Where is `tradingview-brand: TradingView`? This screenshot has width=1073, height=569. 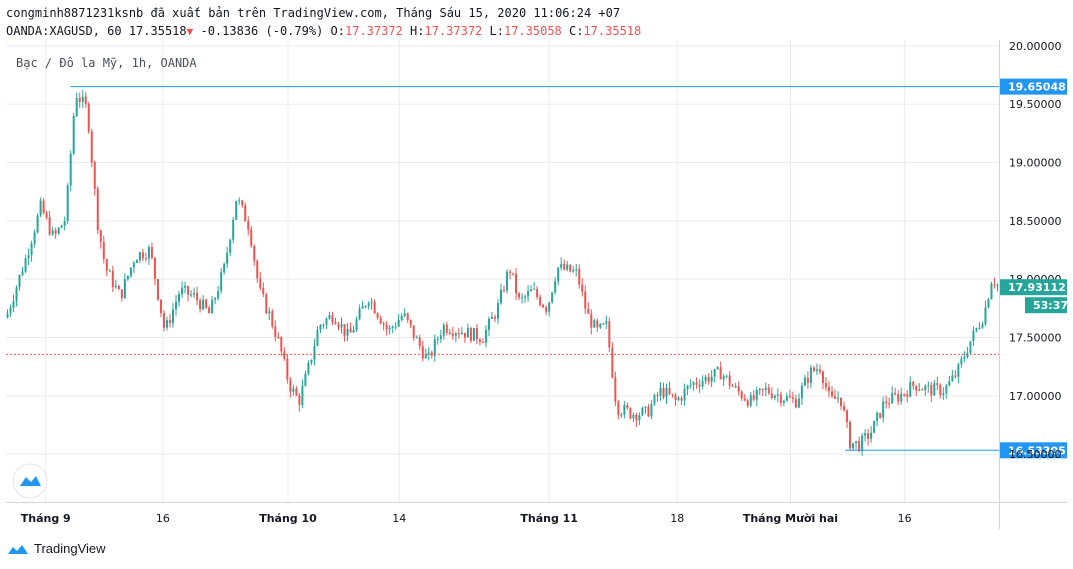 tradingview-brand: TradingView is located at coordinates (56, 548).